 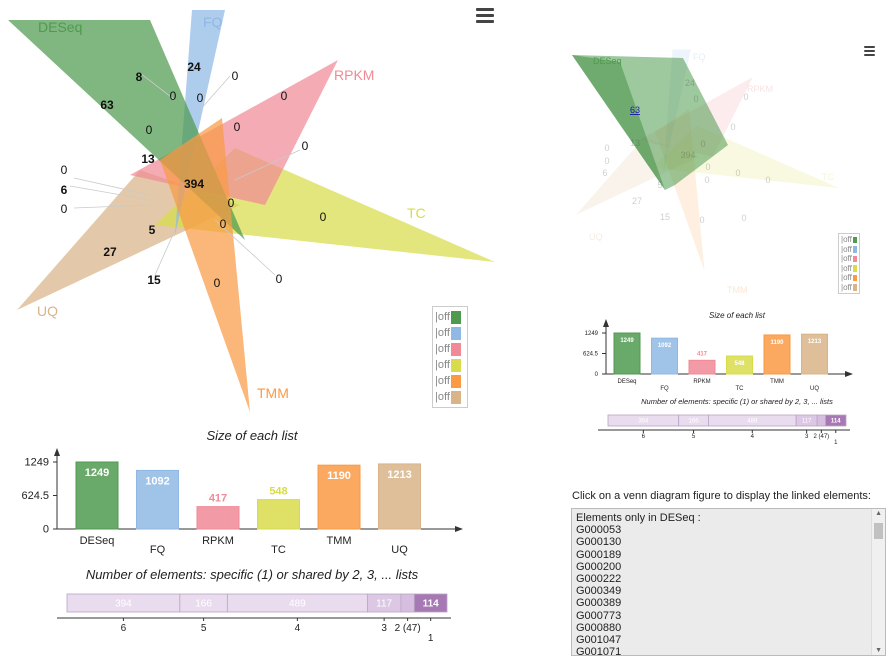 What do you see at coordinates (878, 582) in the screenshot?
I see `scrollbar: ▲ ▼` at bounding box center [878, 582].